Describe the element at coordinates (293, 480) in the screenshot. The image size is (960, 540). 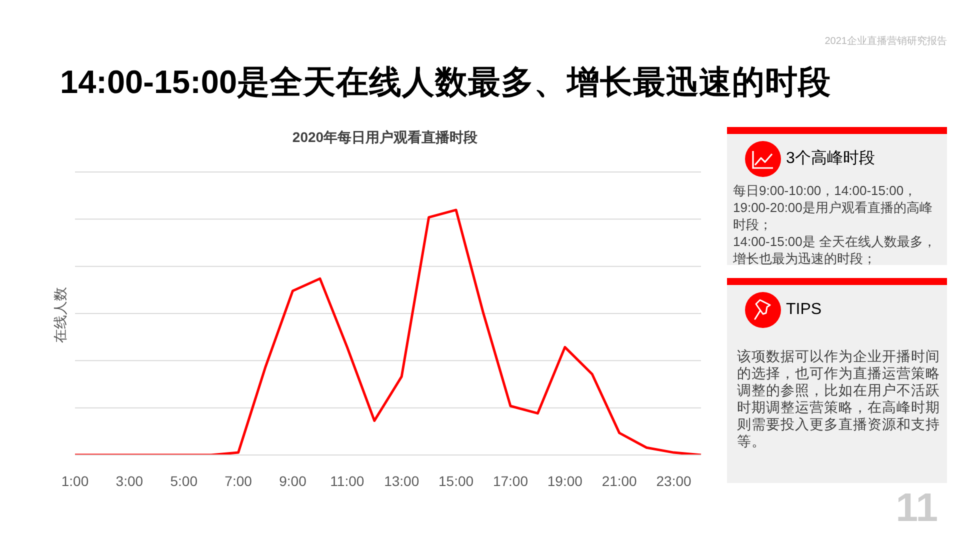
I see `x-tick-label: 9:00` at that location.